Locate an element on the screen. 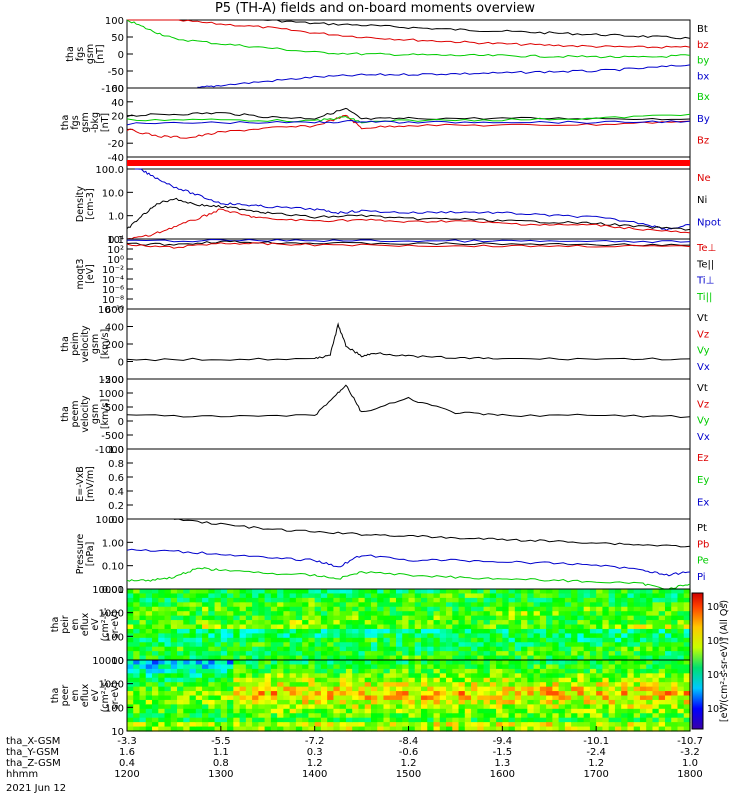 The height and width of the screenshot is (800, 750). y-tick-label: 10⁴ is located at coordinates (115, 240).